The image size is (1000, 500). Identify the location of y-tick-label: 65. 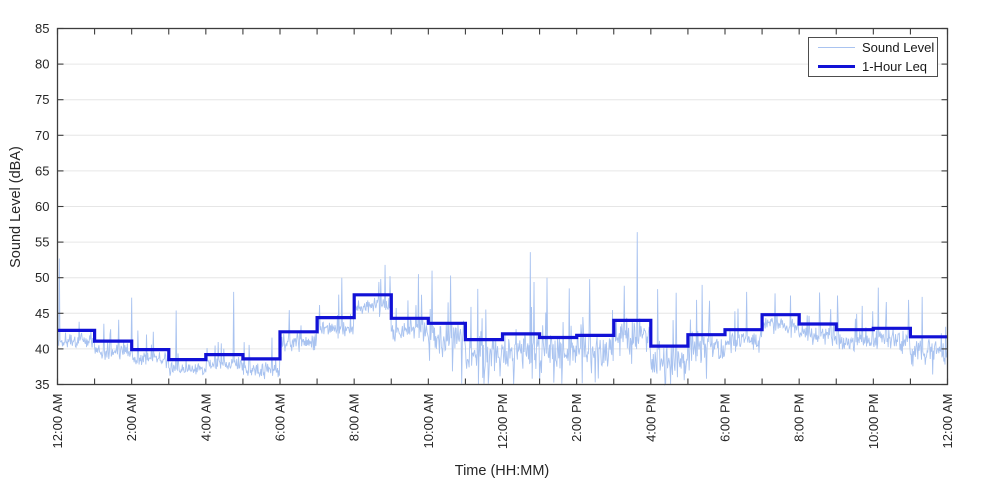
(42, 170).